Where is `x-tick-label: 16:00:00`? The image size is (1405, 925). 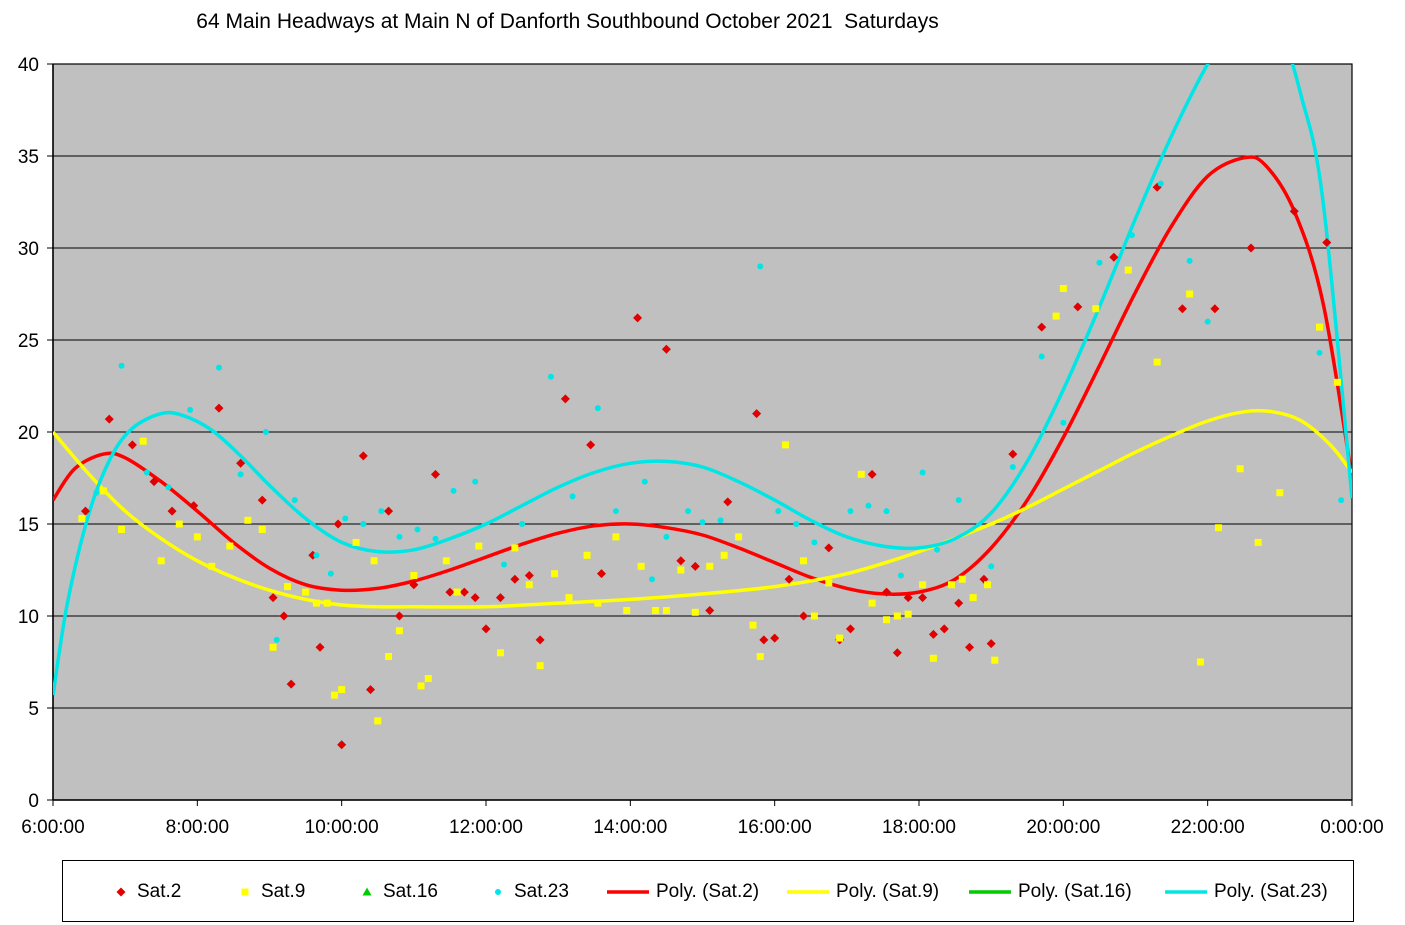 x-tick-label: 16:00:00 is located at coordinates (775, 827).